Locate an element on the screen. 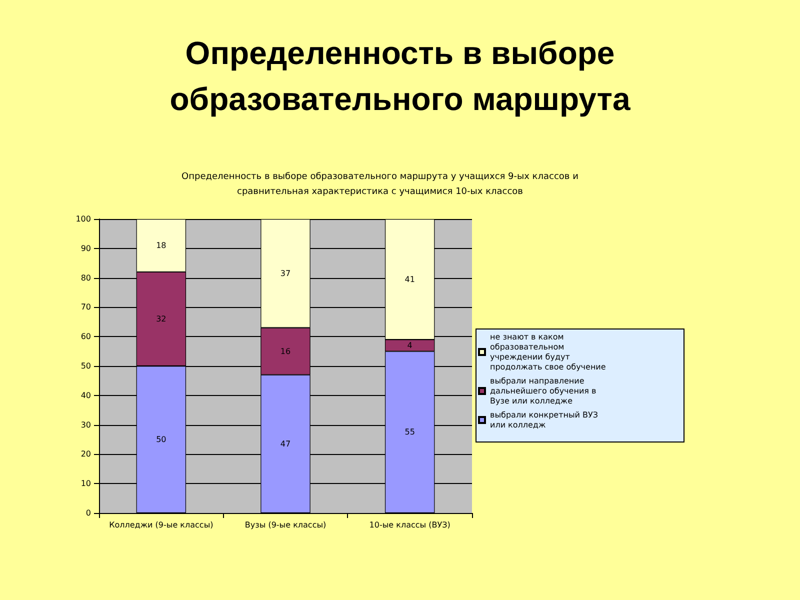 This screenshot has width=800, height=600. y-tick-label: 0 is located at coordinates (88, 513).